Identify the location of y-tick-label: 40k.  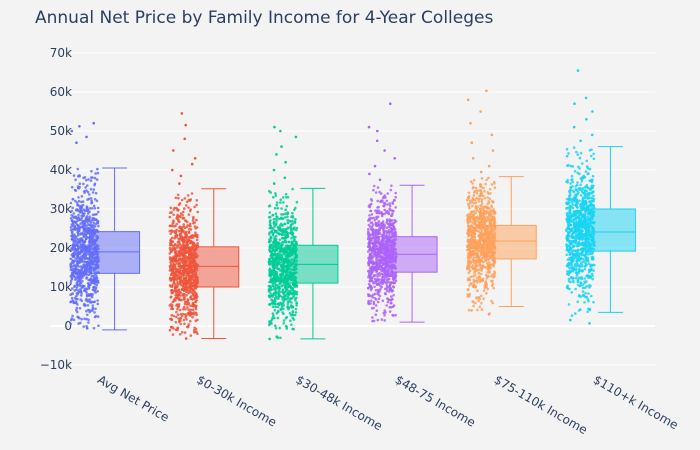
(61, 170).